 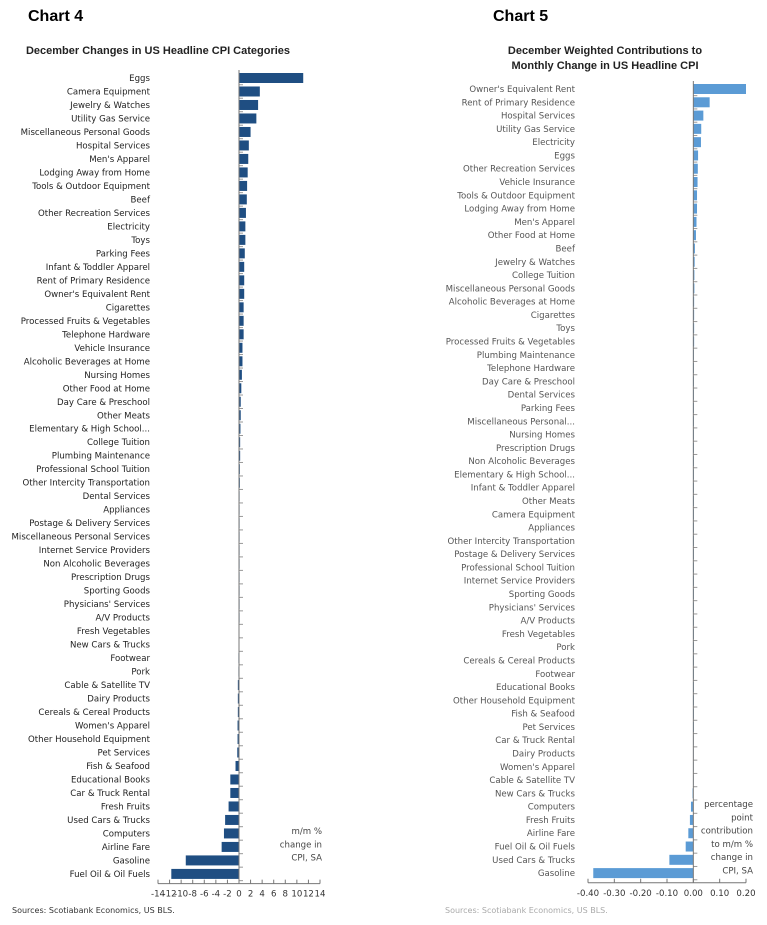 What do you see at coordinates (204, 895) in the screenshot?
I see `x-tick-label: -6` at bounding box center [204, 895].